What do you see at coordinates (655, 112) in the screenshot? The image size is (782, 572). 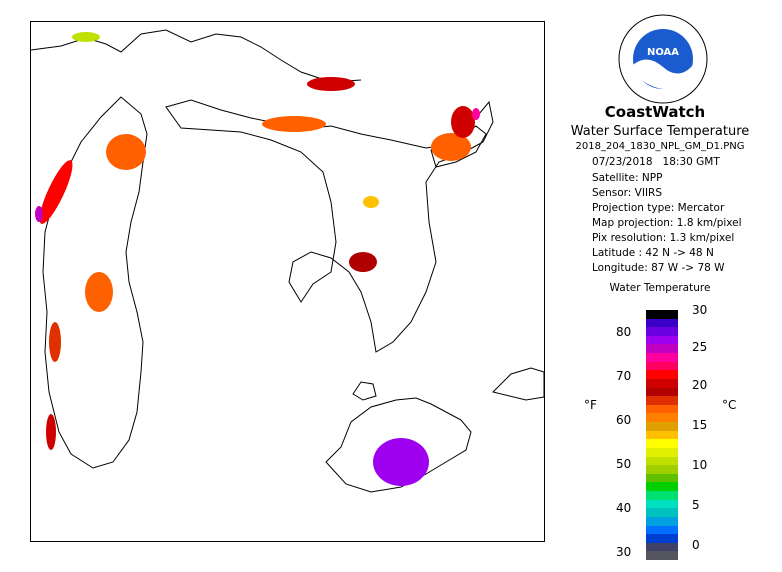 I see `brand-title: CoastWatch` at bounding box center [655, 112].